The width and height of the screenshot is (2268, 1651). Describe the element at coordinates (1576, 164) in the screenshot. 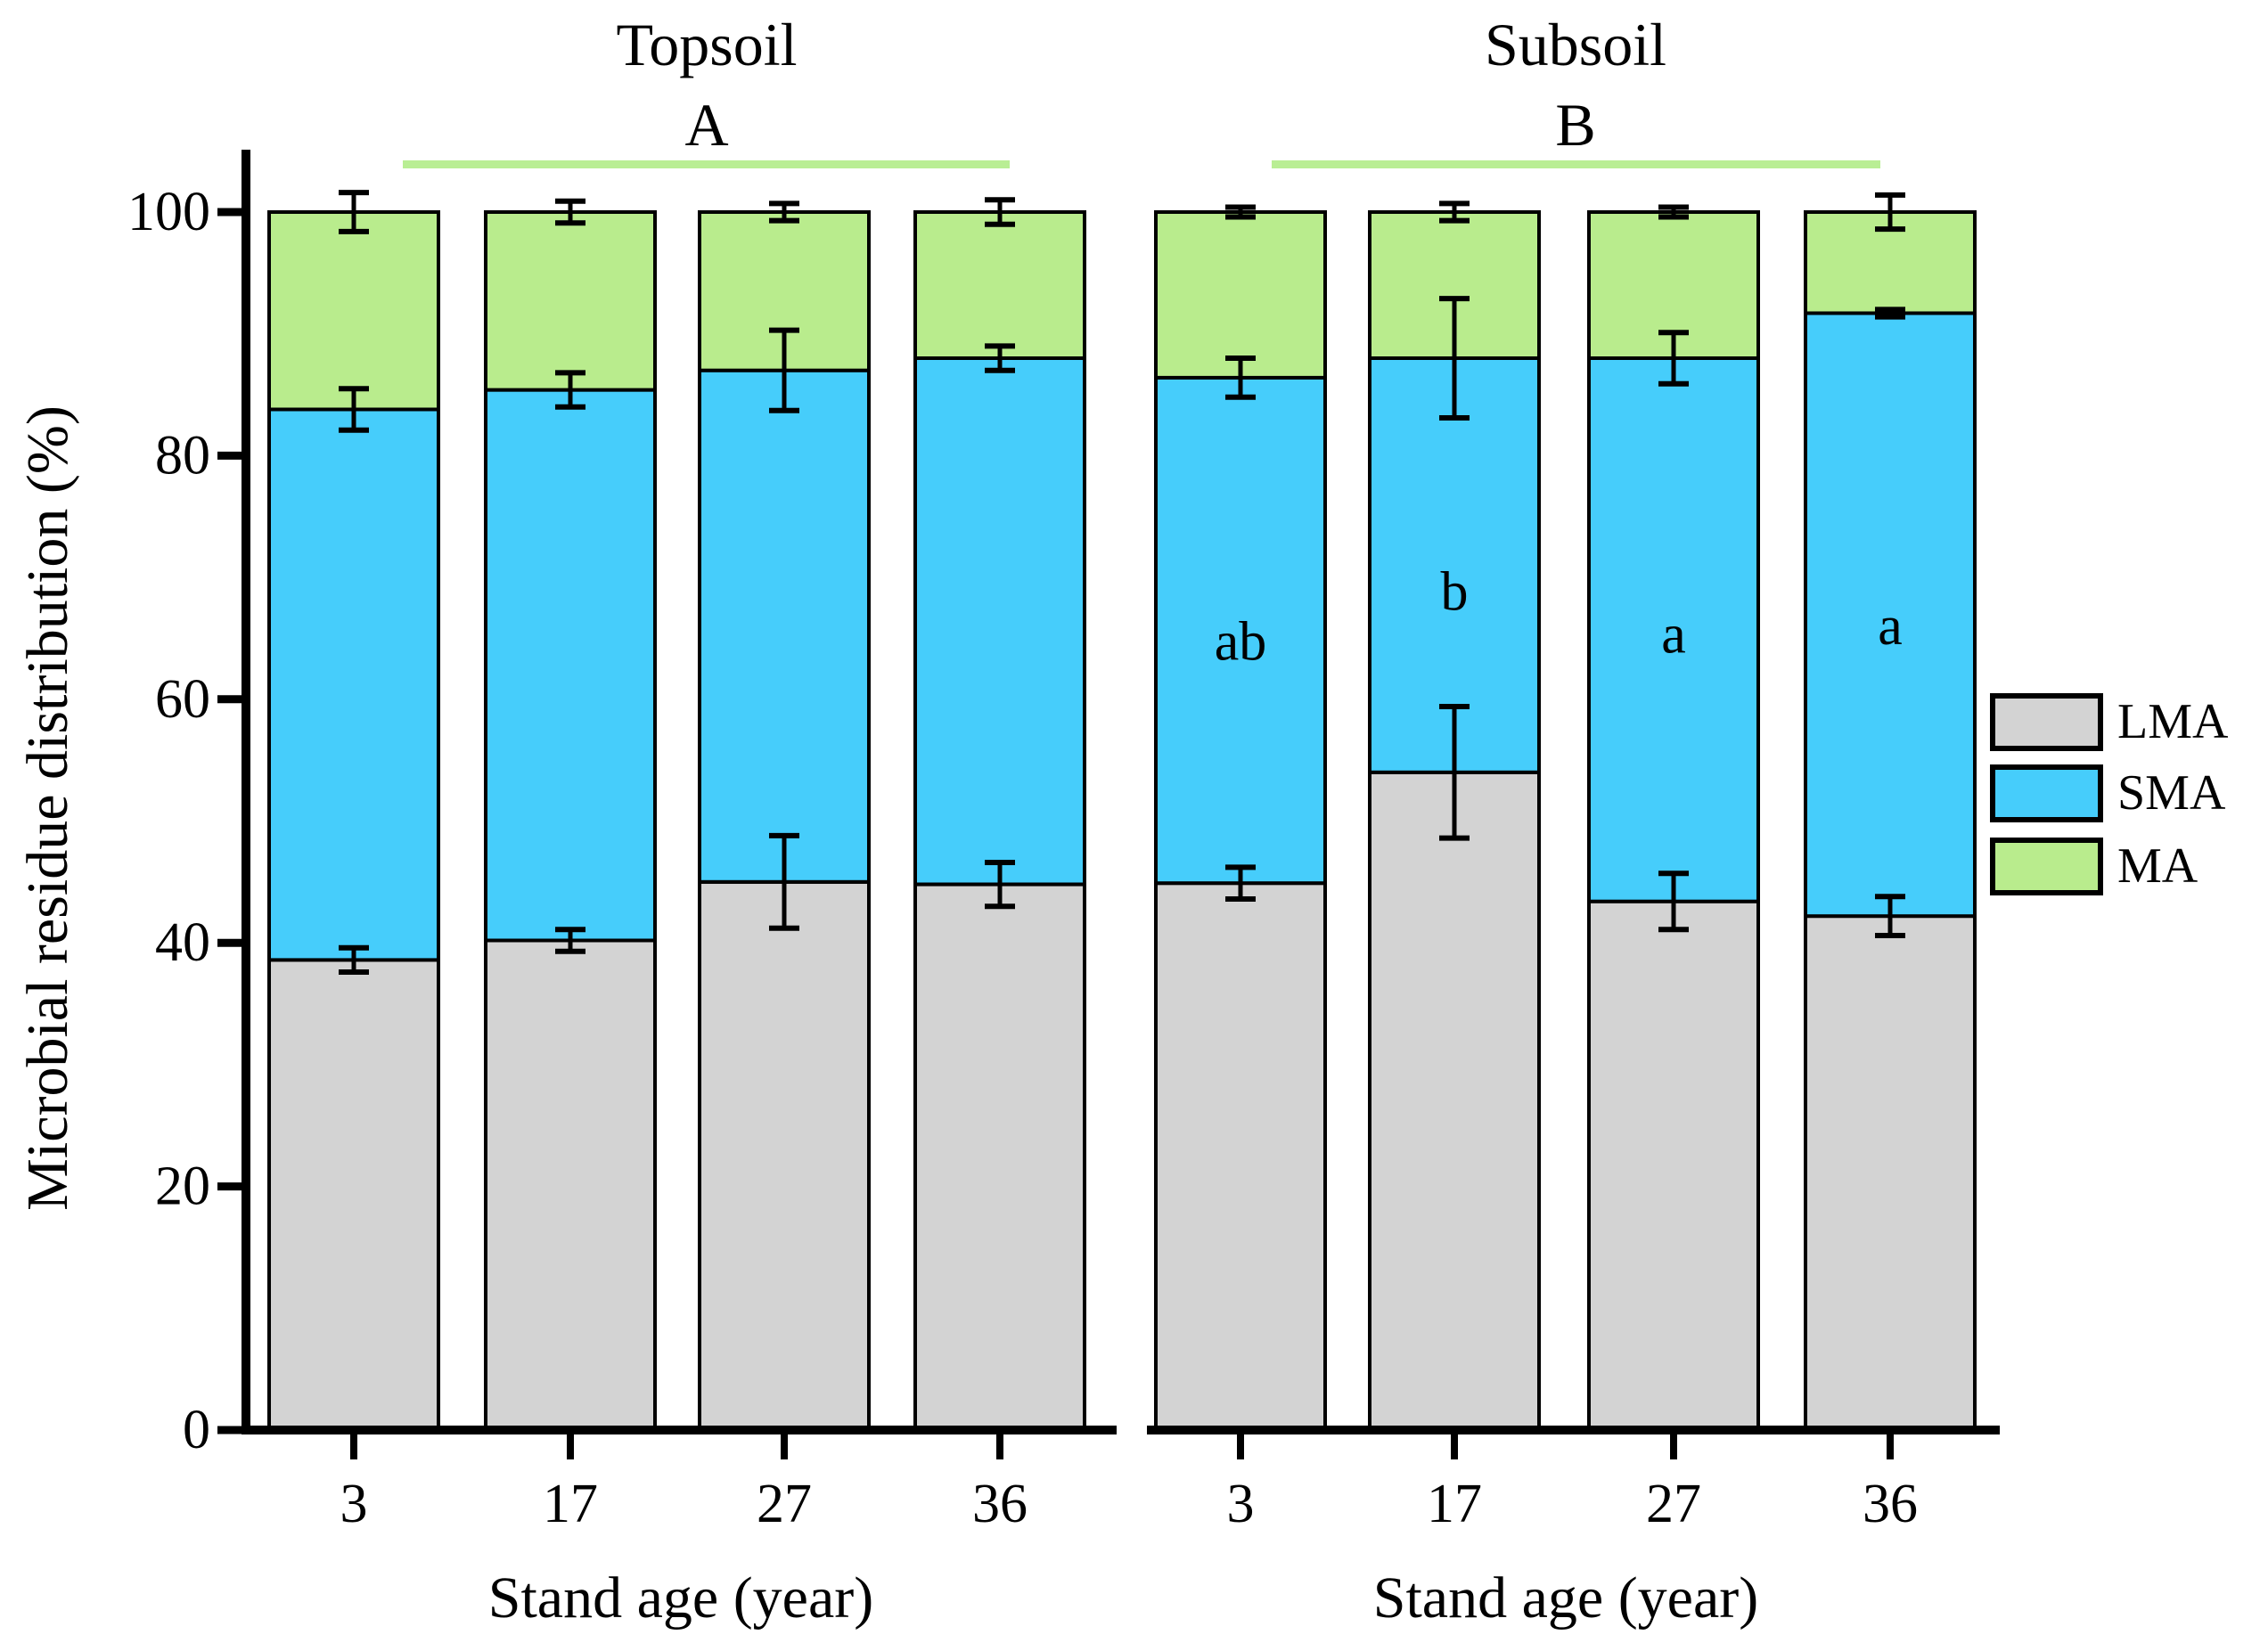

I see `header-line-subsoil` at that location.